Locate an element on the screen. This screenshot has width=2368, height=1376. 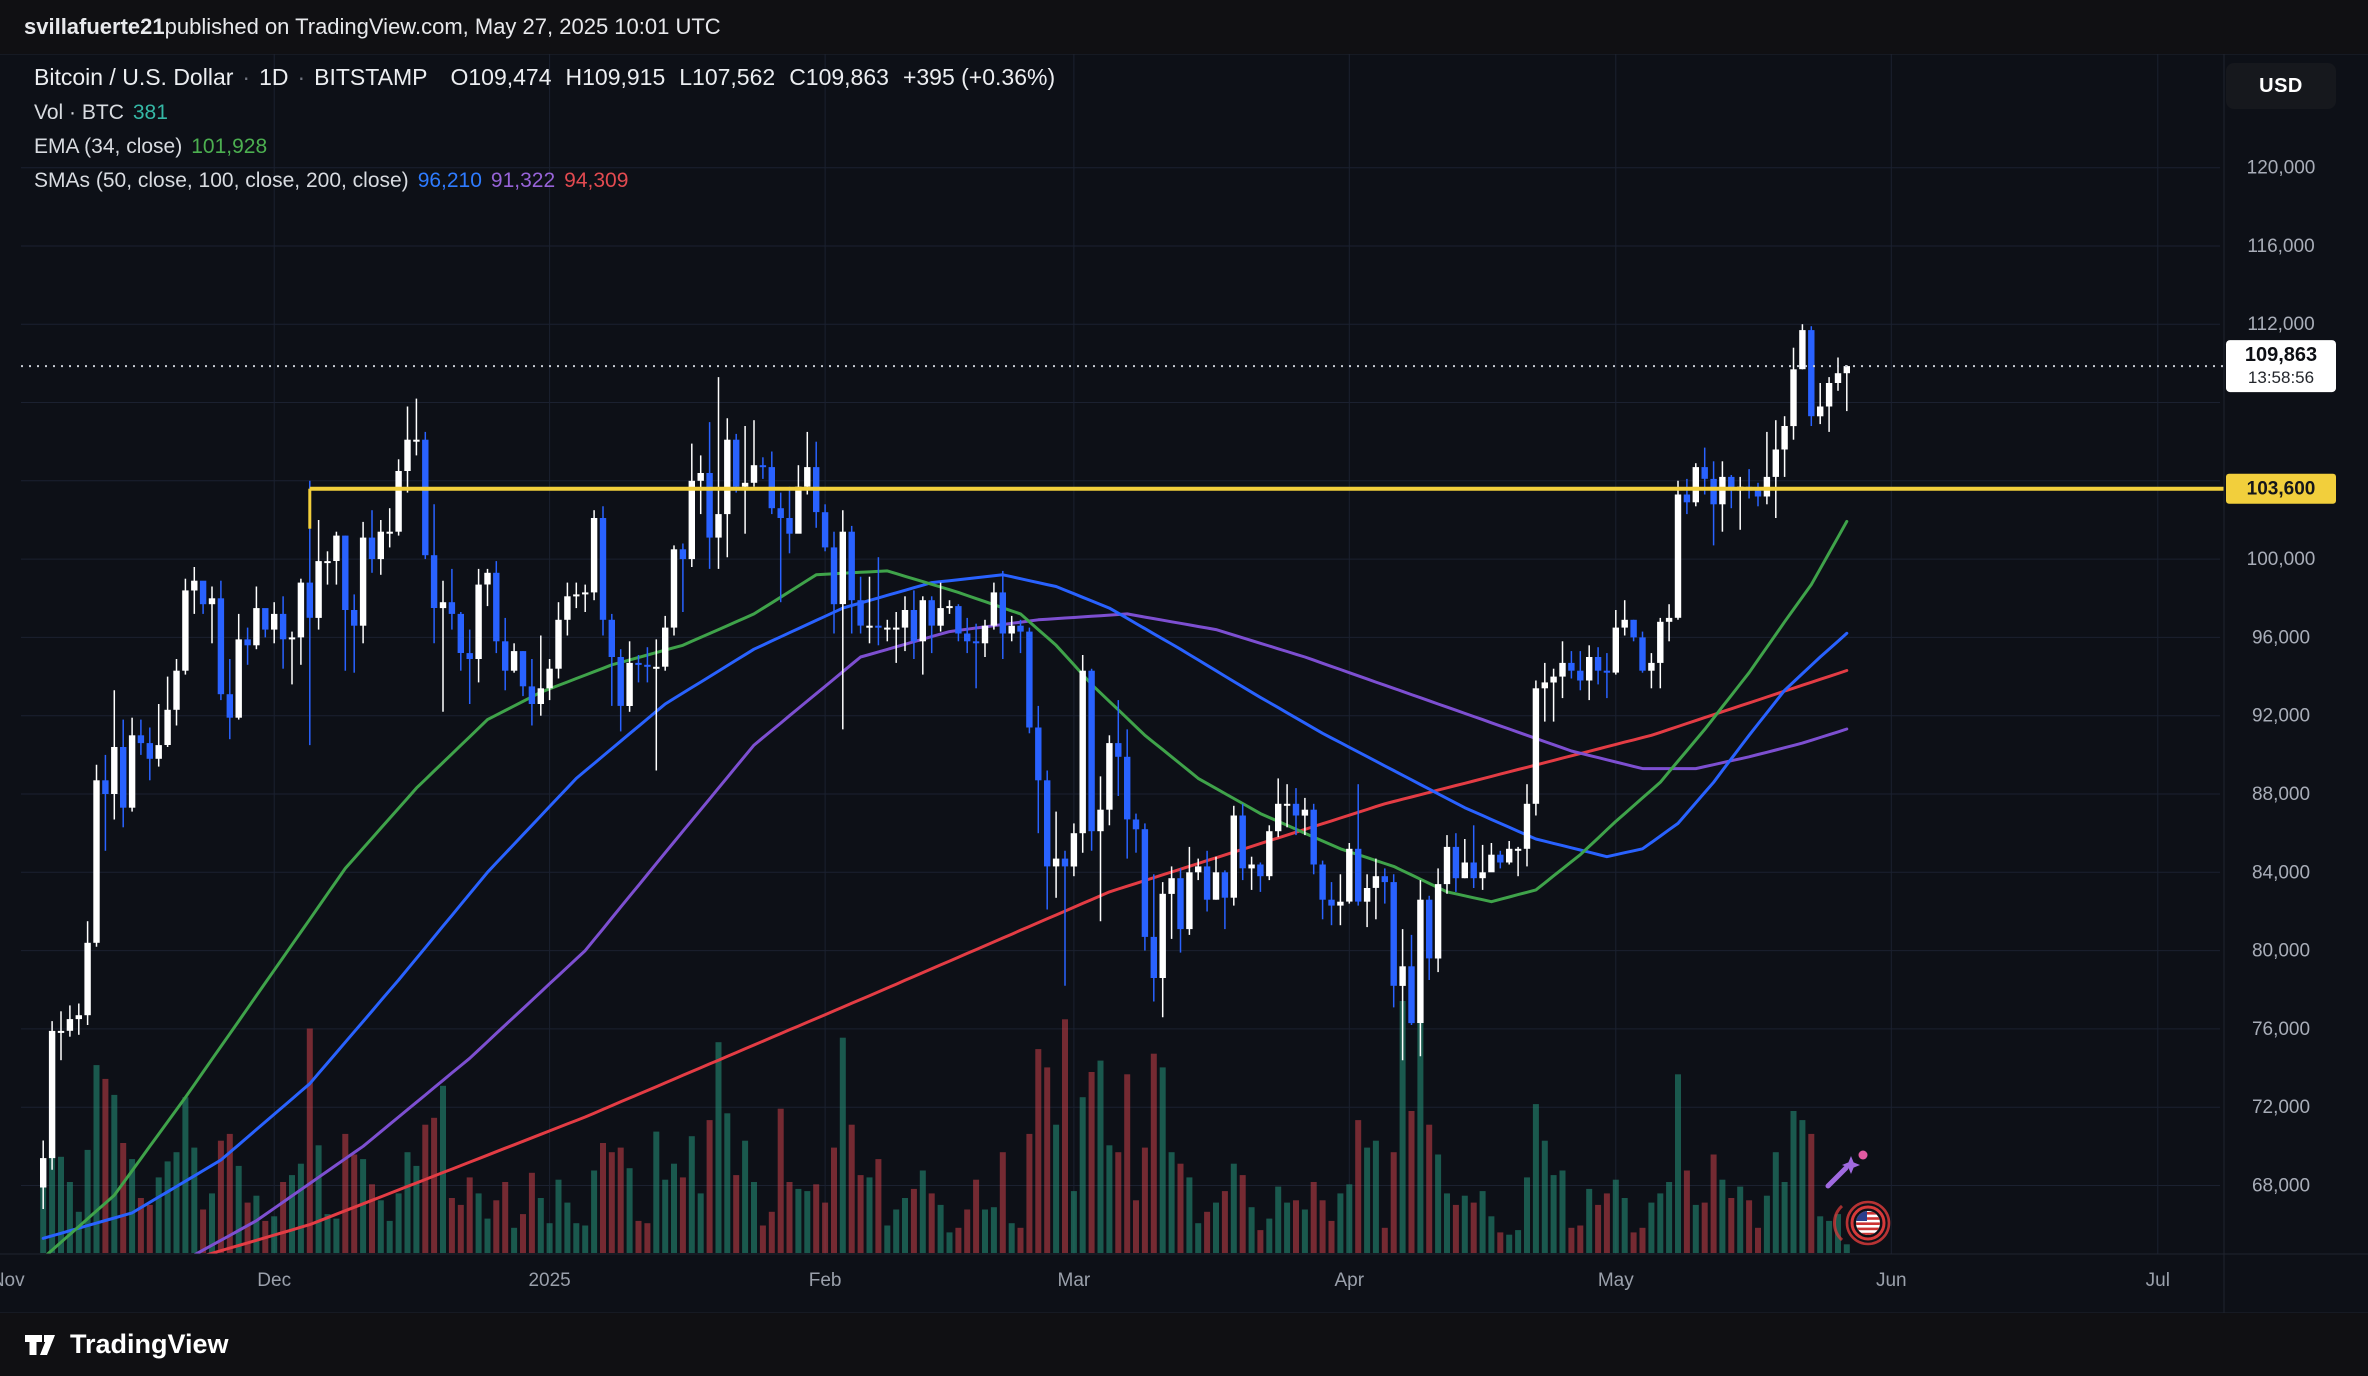
footer-bar: TradingView is located at coordinates (1184, 1344).